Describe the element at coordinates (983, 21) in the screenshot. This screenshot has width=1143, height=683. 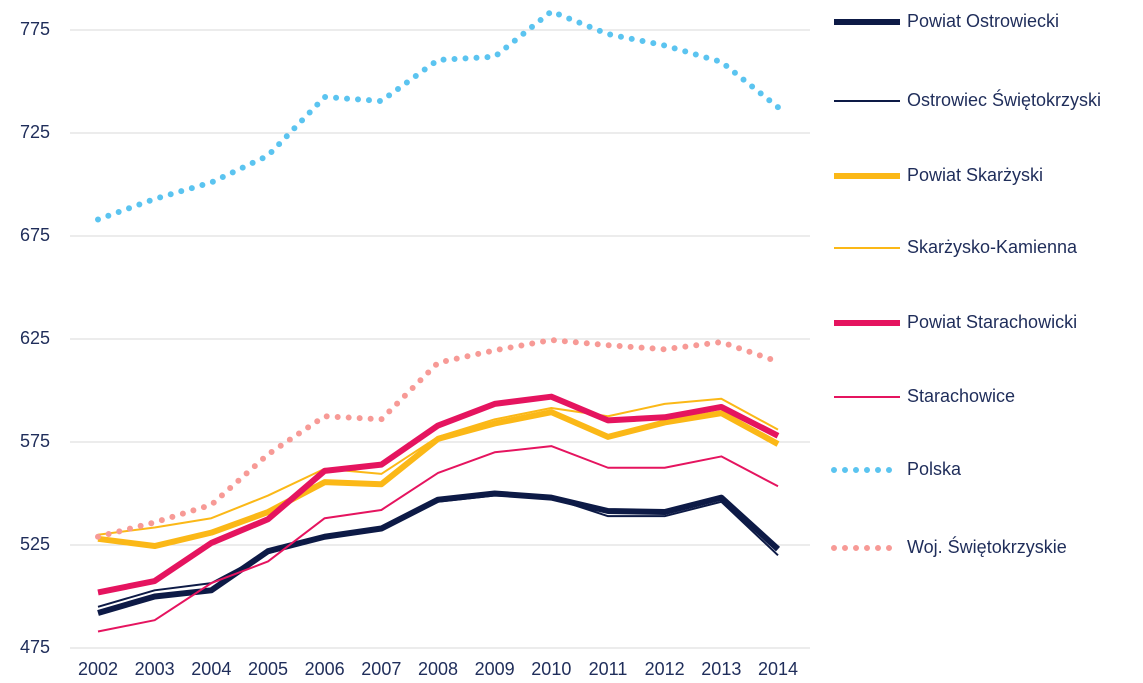
I see `legend-label: Powiat Ostrowiecki` at that location.